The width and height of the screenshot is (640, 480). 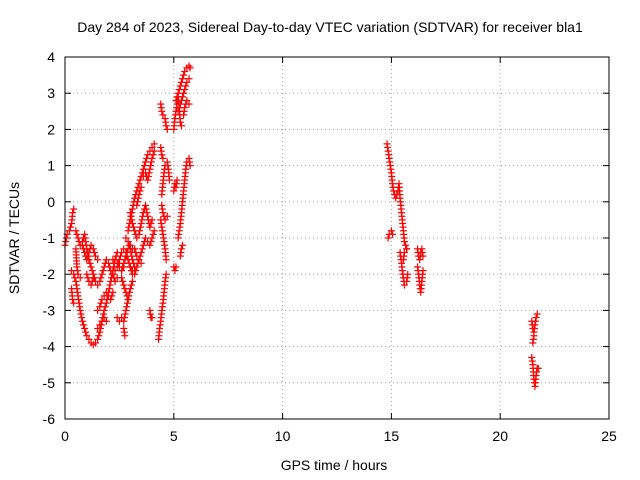 I want to click on y-tick-label: -6, so click(x=49, y=419).